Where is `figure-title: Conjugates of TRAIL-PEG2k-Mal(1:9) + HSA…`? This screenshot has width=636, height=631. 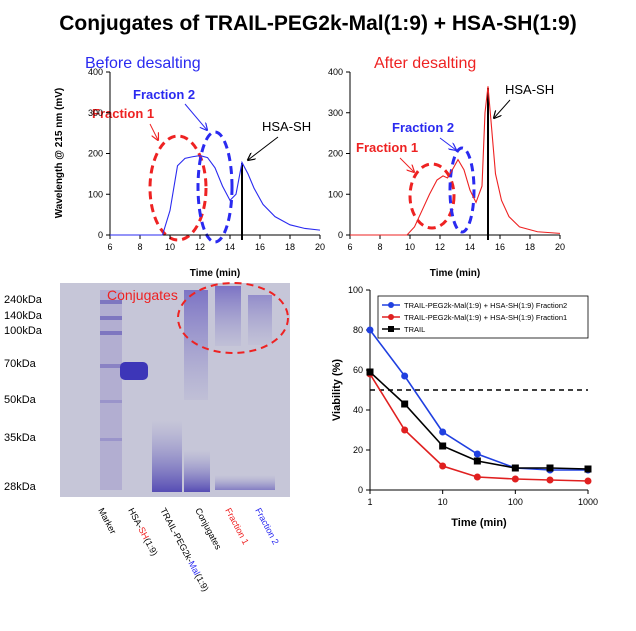 figure-title: Conjugates of TRAIL-PEG2k-Mal(1:9) + HSA… is located at coordinates (317, 23).